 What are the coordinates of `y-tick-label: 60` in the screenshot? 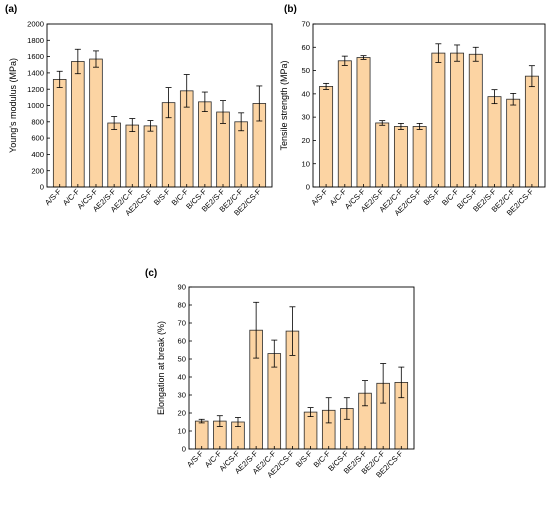 It's located at (306, 47).